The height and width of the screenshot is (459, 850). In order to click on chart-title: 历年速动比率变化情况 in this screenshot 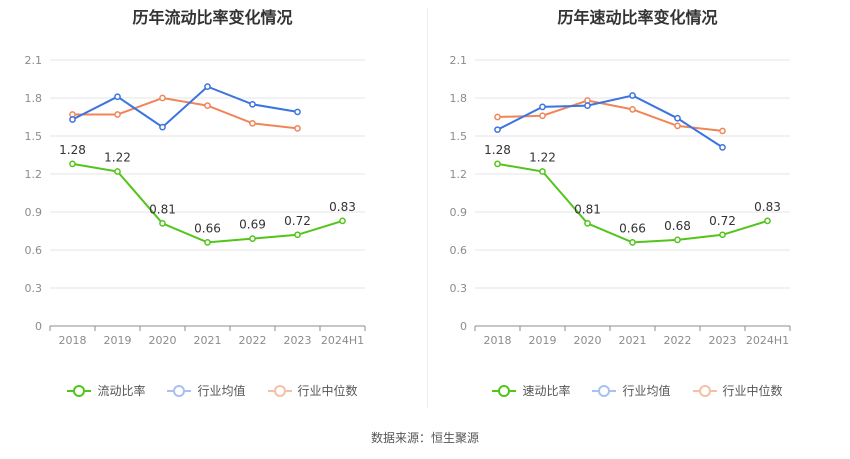, I will do `click(637, 17)`.